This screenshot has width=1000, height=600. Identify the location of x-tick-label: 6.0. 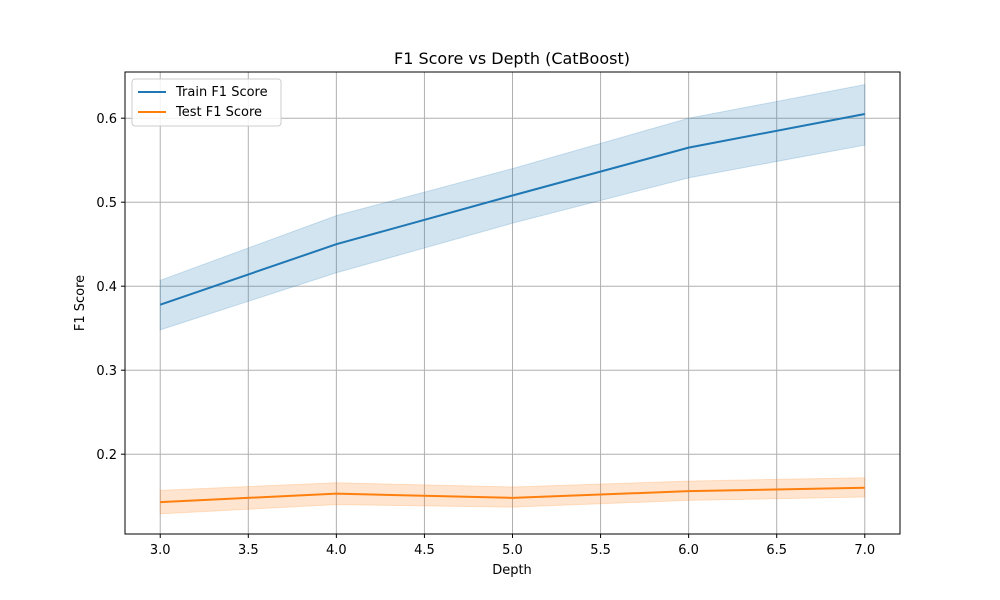
(688, 550).